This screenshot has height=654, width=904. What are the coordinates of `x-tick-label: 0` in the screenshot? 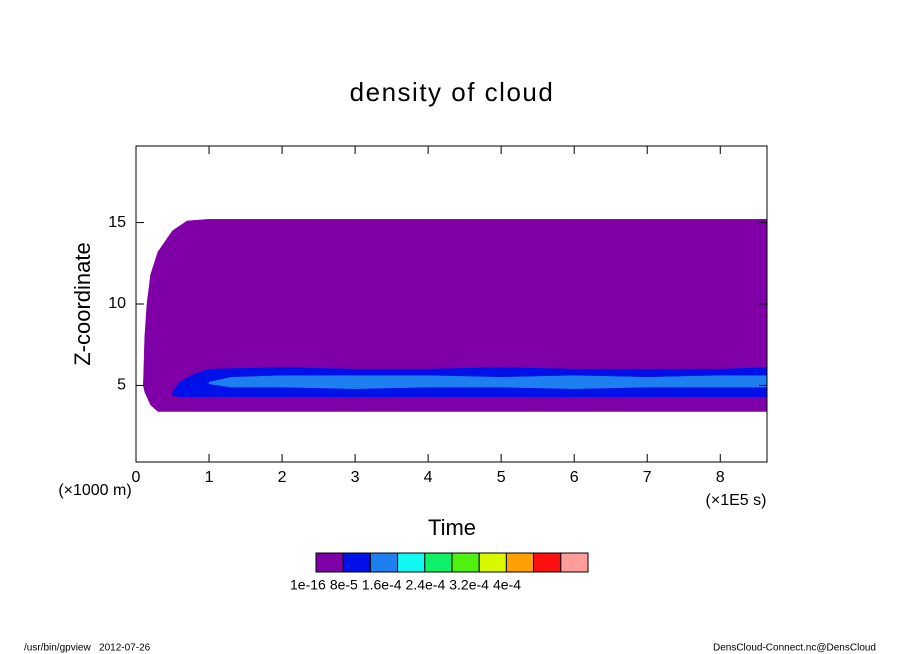 It's located at (136, 477).